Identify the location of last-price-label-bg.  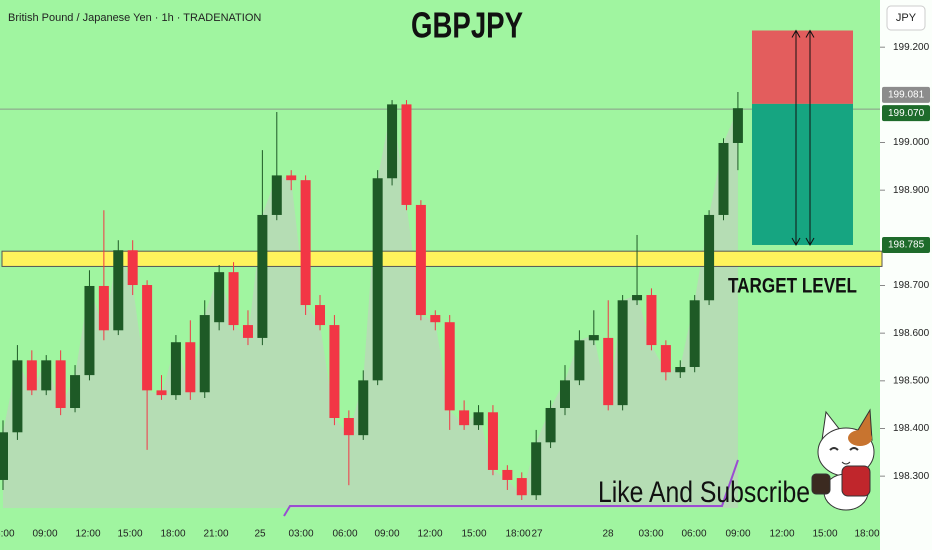
(906, 113).